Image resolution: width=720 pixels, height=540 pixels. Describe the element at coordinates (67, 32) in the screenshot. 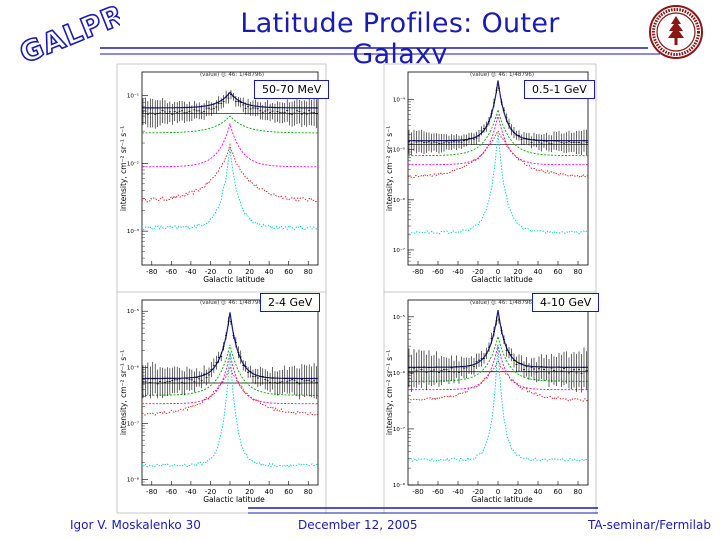

I see `galprop-logo: GALPROP` at that location.